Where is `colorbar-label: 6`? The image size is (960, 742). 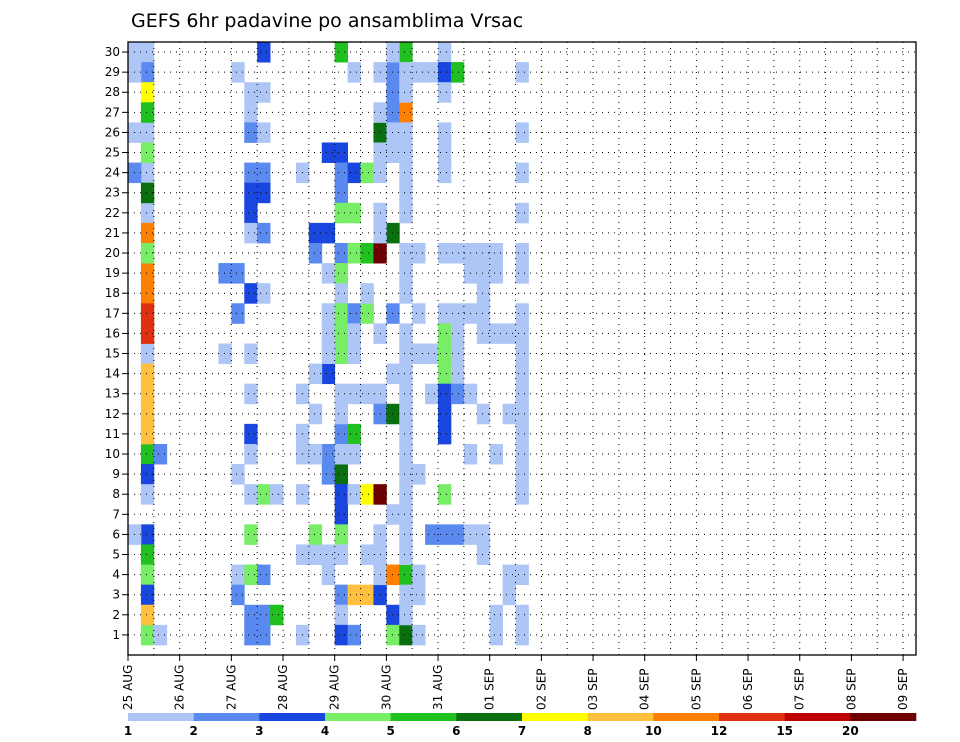
colorbar-label: 6 is located at coordinates (456, 731).